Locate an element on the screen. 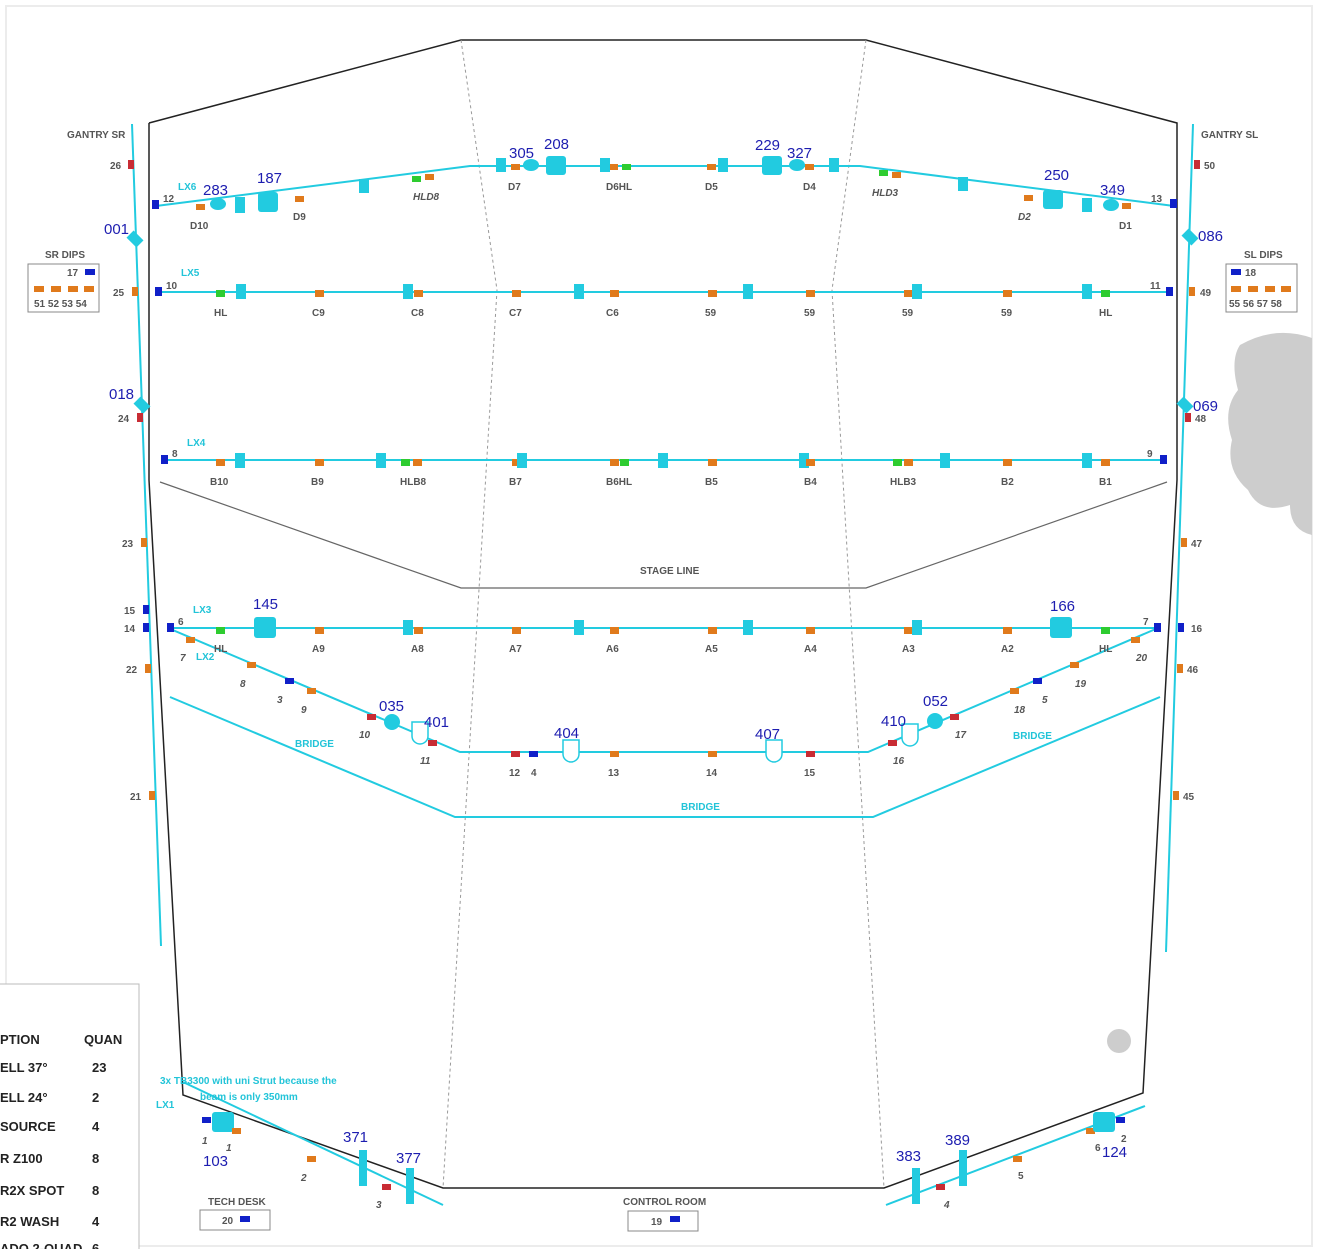  unit-label: D10 is located at coordinates (199, 226).